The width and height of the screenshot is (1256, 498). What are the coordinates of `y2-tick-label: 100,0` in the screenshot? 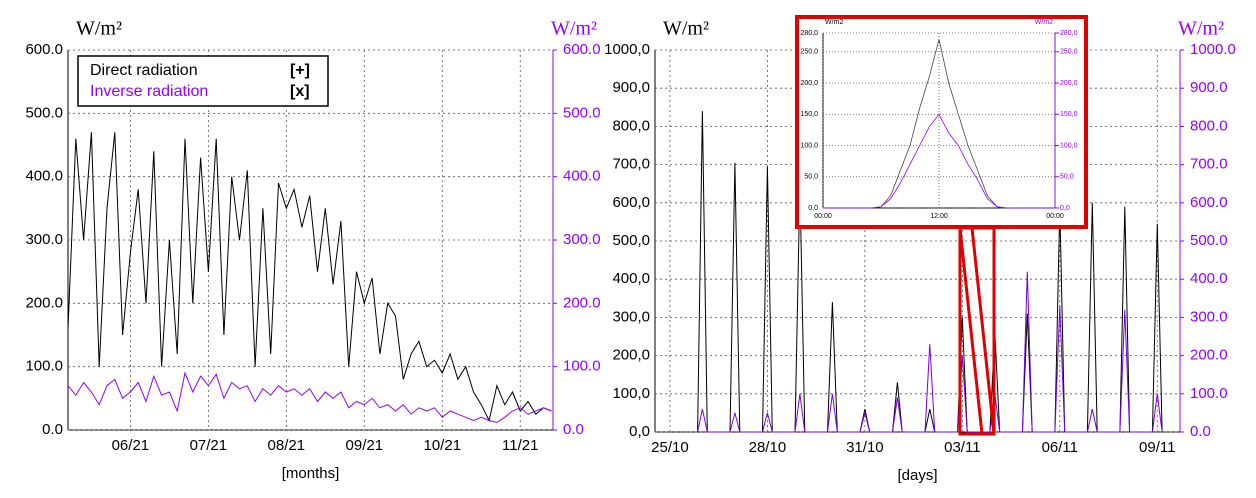 It's located at (1069, 145).